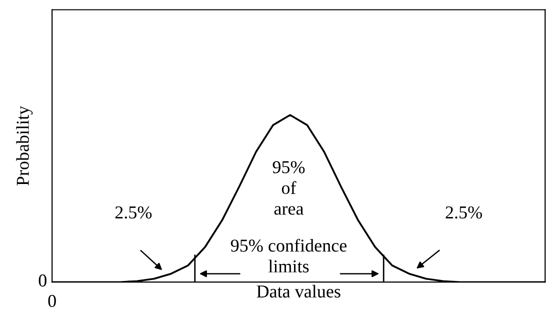 The image size is (554, 325). Describe the element at coordinates (288, 188) in the screenshot. I see `annotation: 95% of area` at that location.